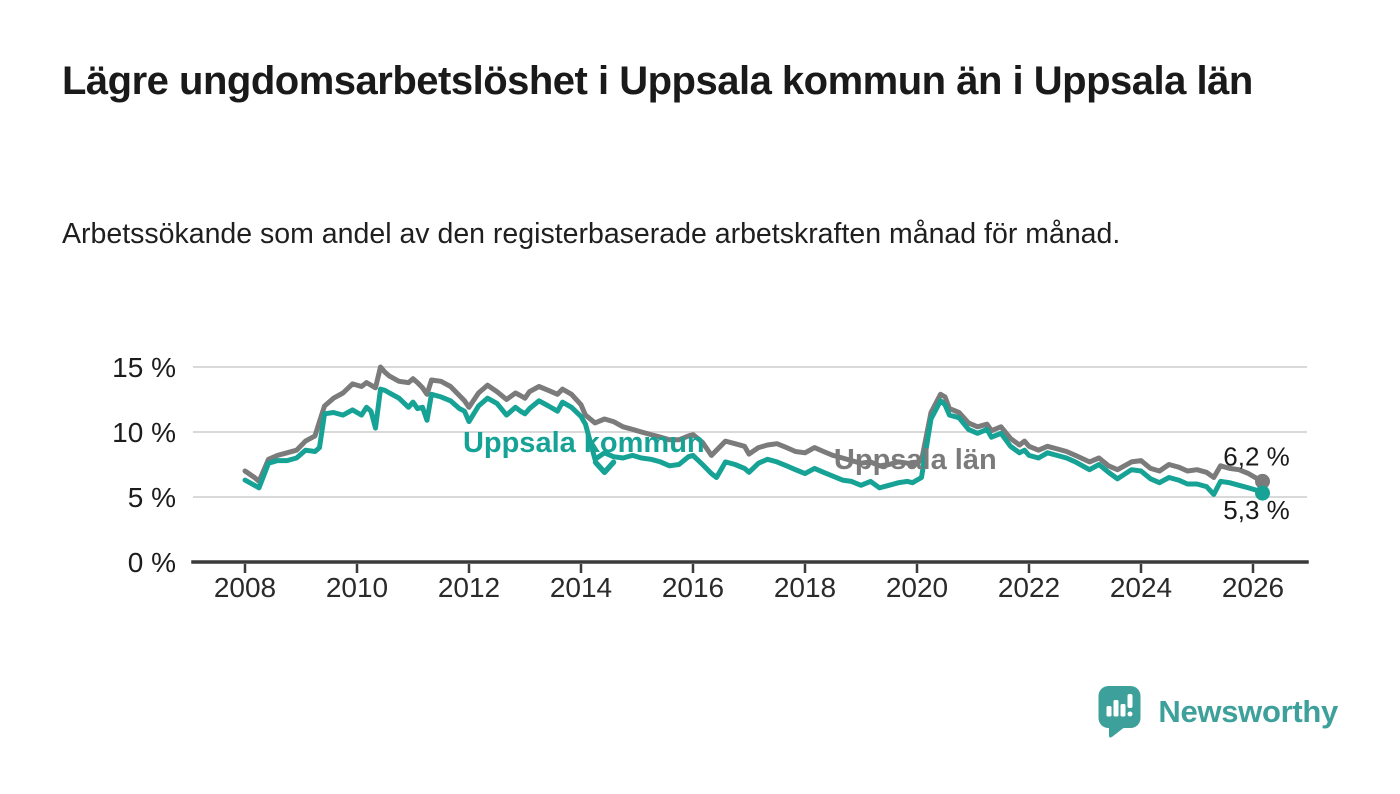 This screenshot has height=794, width=1400. I want to click on x-tick-label-2026: 2026, so click(1253, 587).